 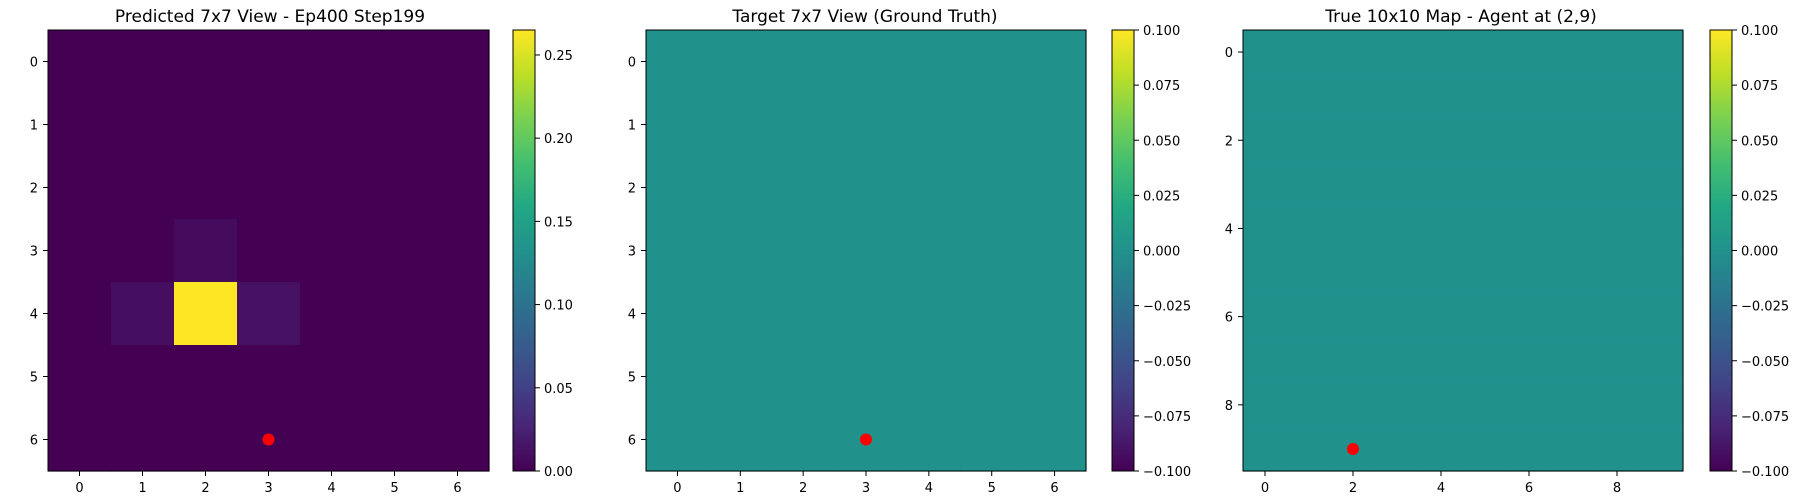 What do you see at coordinates (524, 250) in the screenshot?
I see `colorbar-gradient` at bounding box center [524, 250].